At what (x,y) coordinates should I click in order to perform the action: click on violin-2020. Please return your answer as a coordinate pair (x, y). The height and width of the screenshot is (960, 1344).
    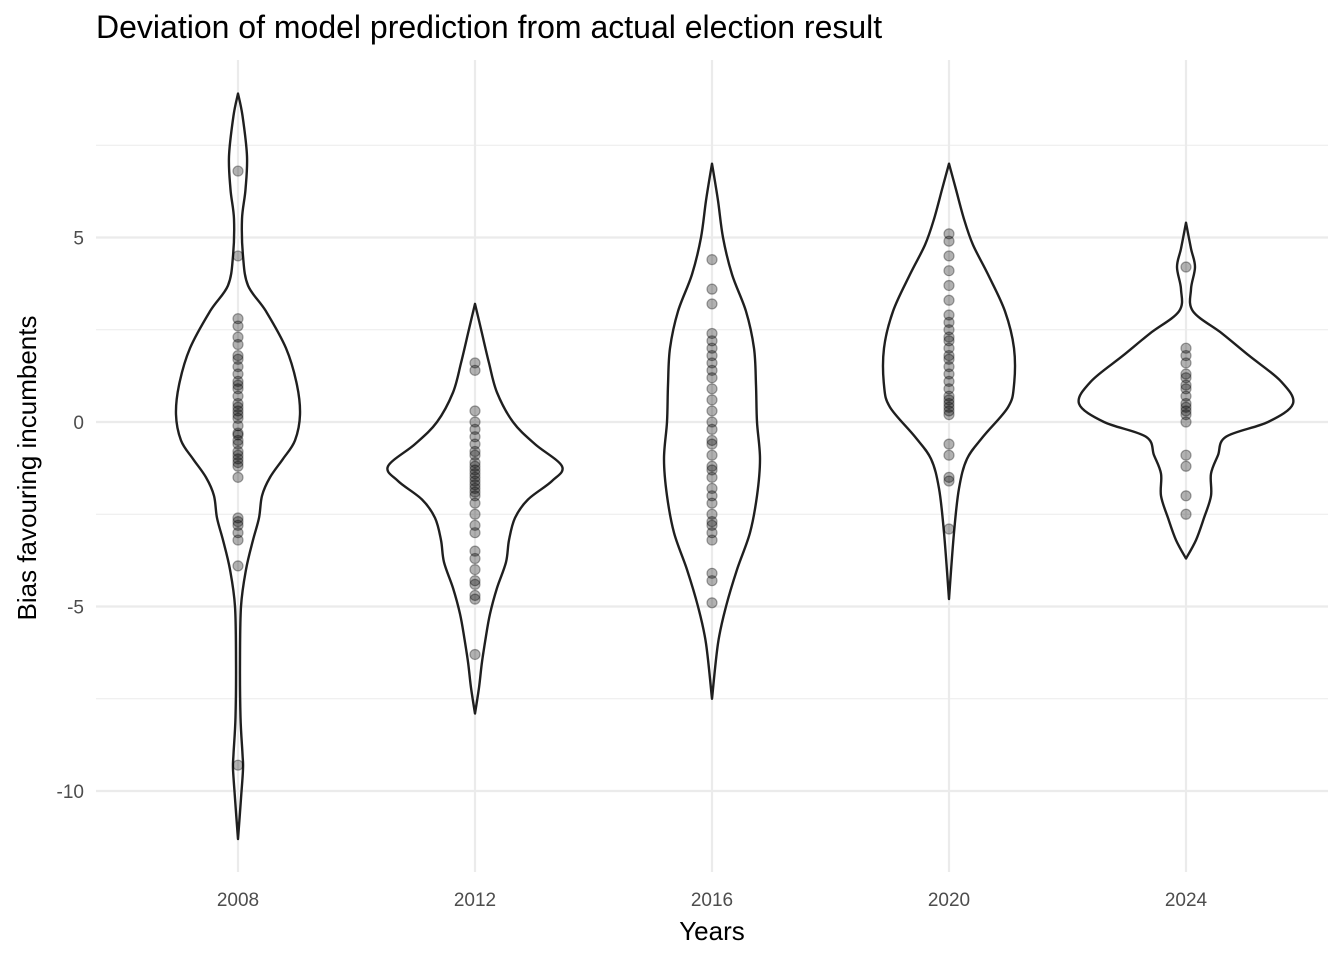
    Looking at the image, I should click on (949, 381).